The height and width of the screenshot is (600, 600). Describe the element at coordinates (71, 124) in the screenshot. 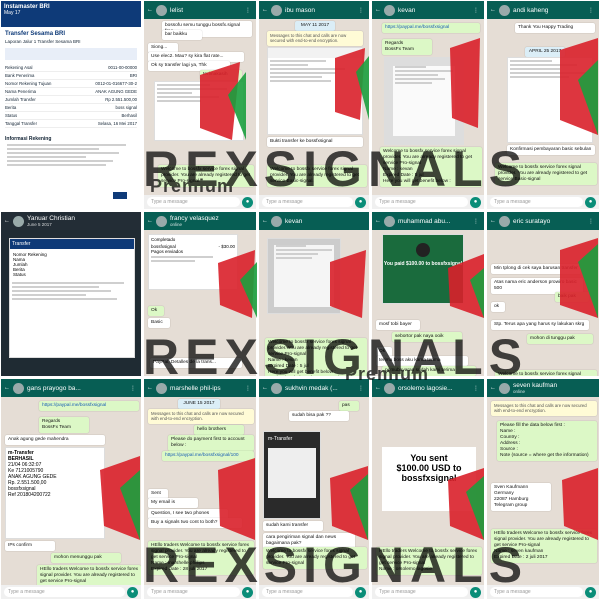

I see `bri-row: Tanggal Transfer Selasa, 16 Mei 2017` at that location.